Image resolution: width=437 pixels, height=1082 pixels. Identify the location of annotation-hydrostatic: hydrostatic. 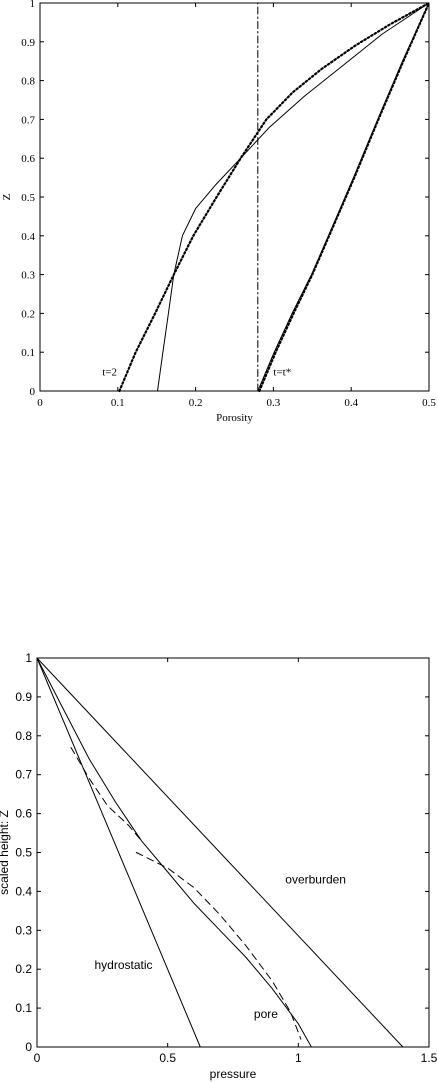
(123, 965).